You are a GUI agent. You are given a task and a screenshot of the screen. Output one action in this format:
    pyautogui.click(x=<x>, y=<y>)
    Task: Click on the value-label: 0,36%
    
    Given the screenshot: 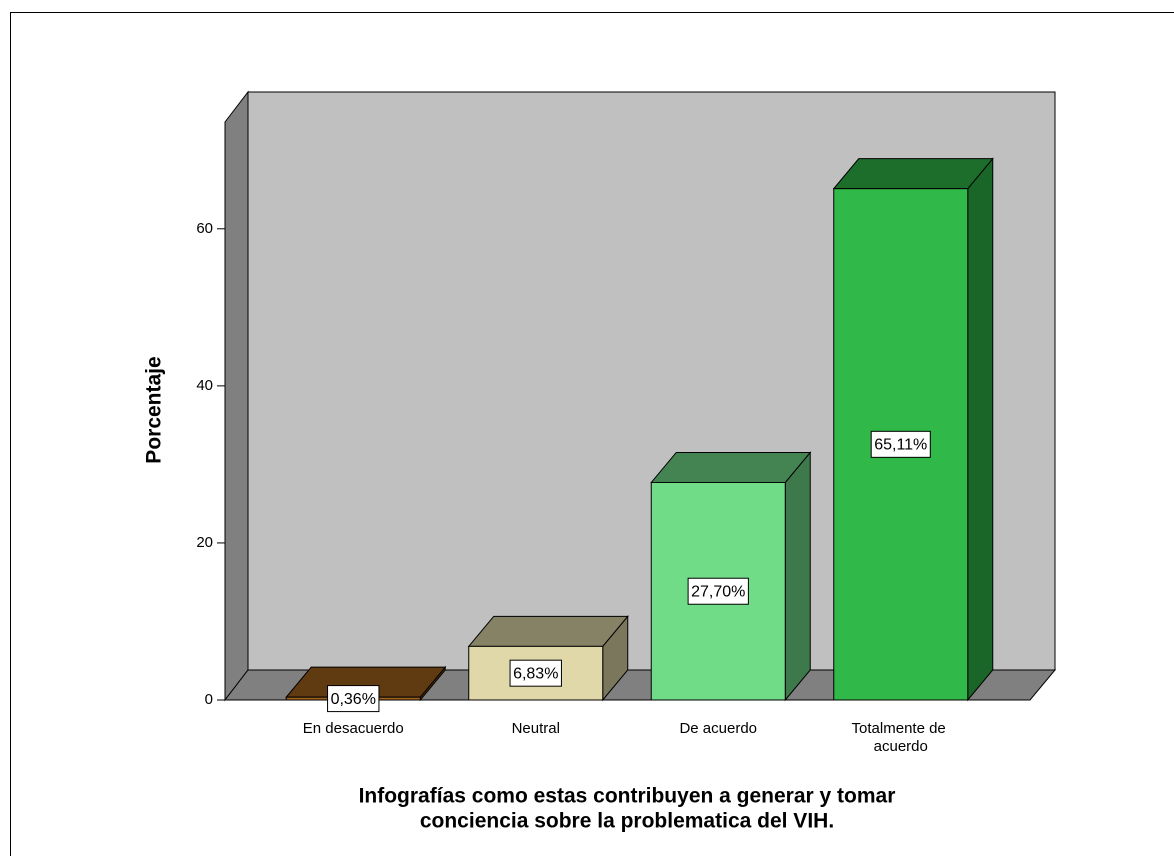 What is the action you would take?
    pyautogui.click(x=353, y=699)
    